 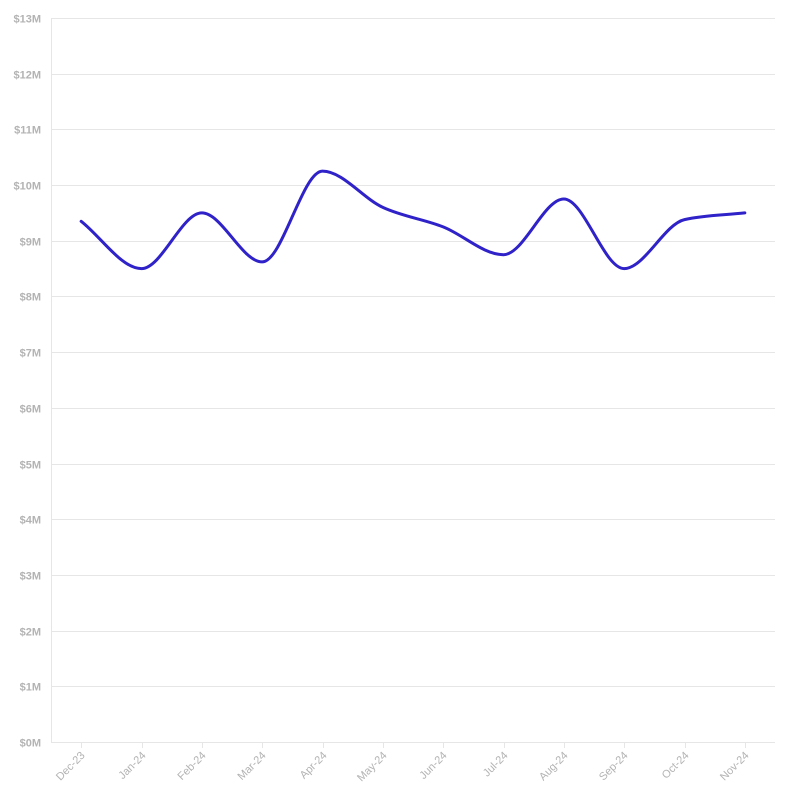 What do you see at coordinates (27, 131) in the screenshot?
I see `y-tick-label: $11M` at bounding box center [27, 131].